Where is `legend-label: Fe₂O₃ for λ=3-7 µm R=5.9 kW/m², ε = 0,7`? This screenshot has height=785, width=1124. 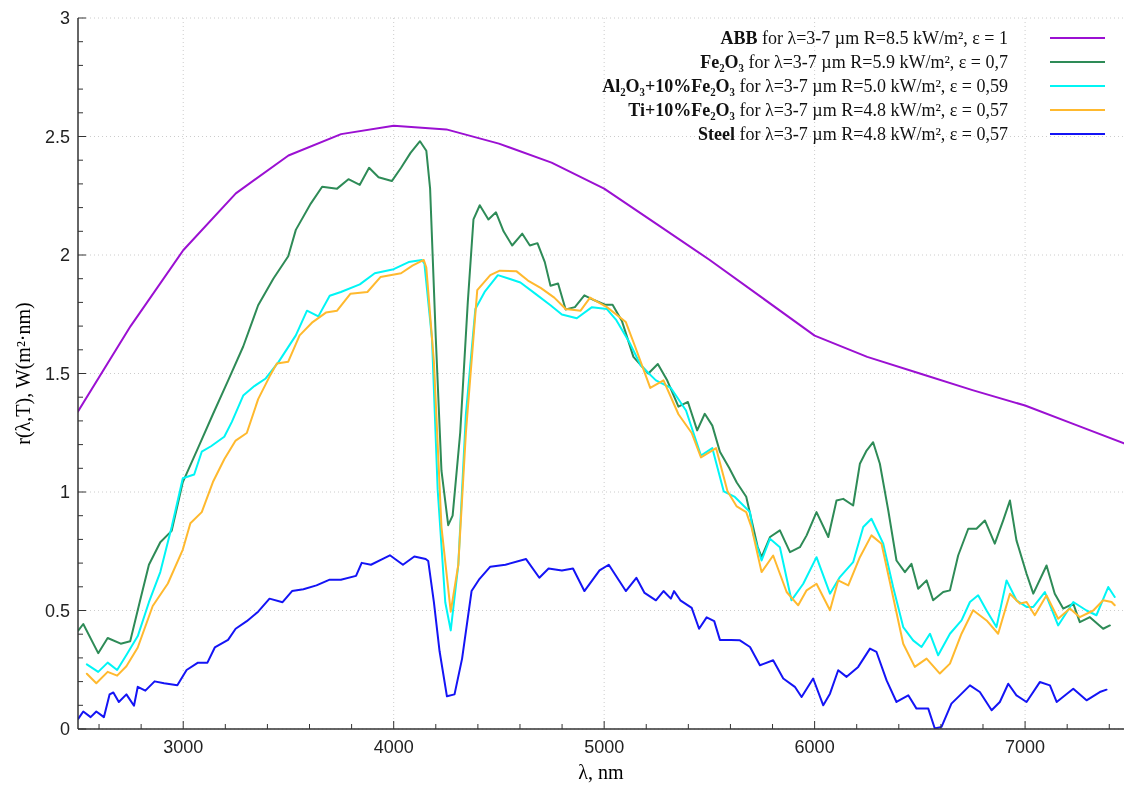 legend-label: Fe₂O₃ for λ=3-7 µm R=5.9 kW/m², ε = 0,7 is located at coordinates (854, 62).